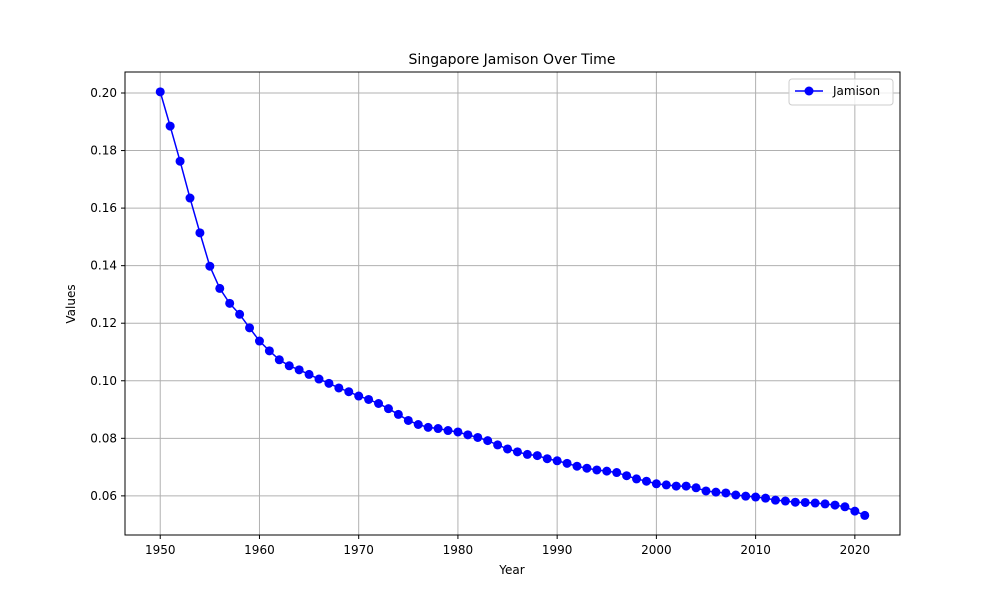 The height and width of the screenshot is (600, 1000). What do you see at coordinates (103, 151) in the screenshot?
I see `y-tick-label: 0.18` at bounding box center [103, 151].